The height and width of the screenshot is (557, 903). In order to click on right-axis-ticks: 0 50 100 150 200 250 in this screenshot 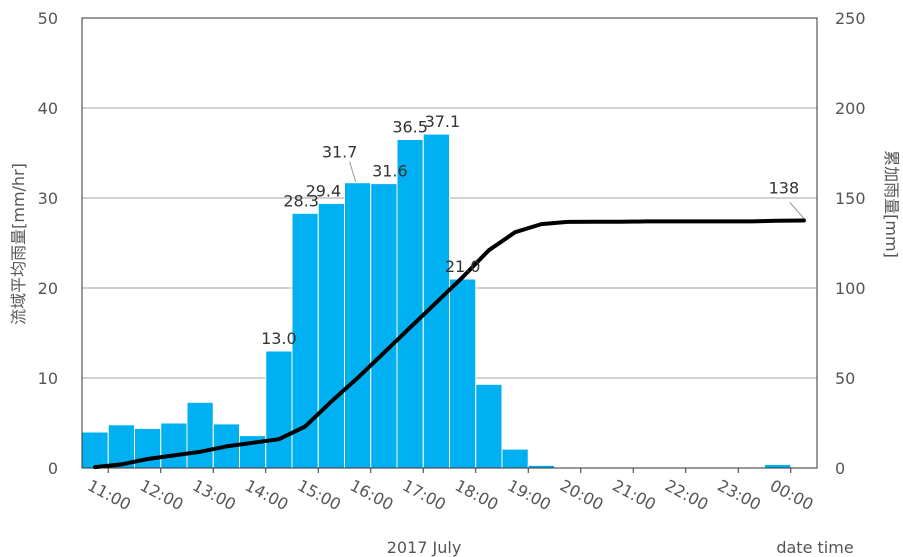, I will do `click(850, 243)`.